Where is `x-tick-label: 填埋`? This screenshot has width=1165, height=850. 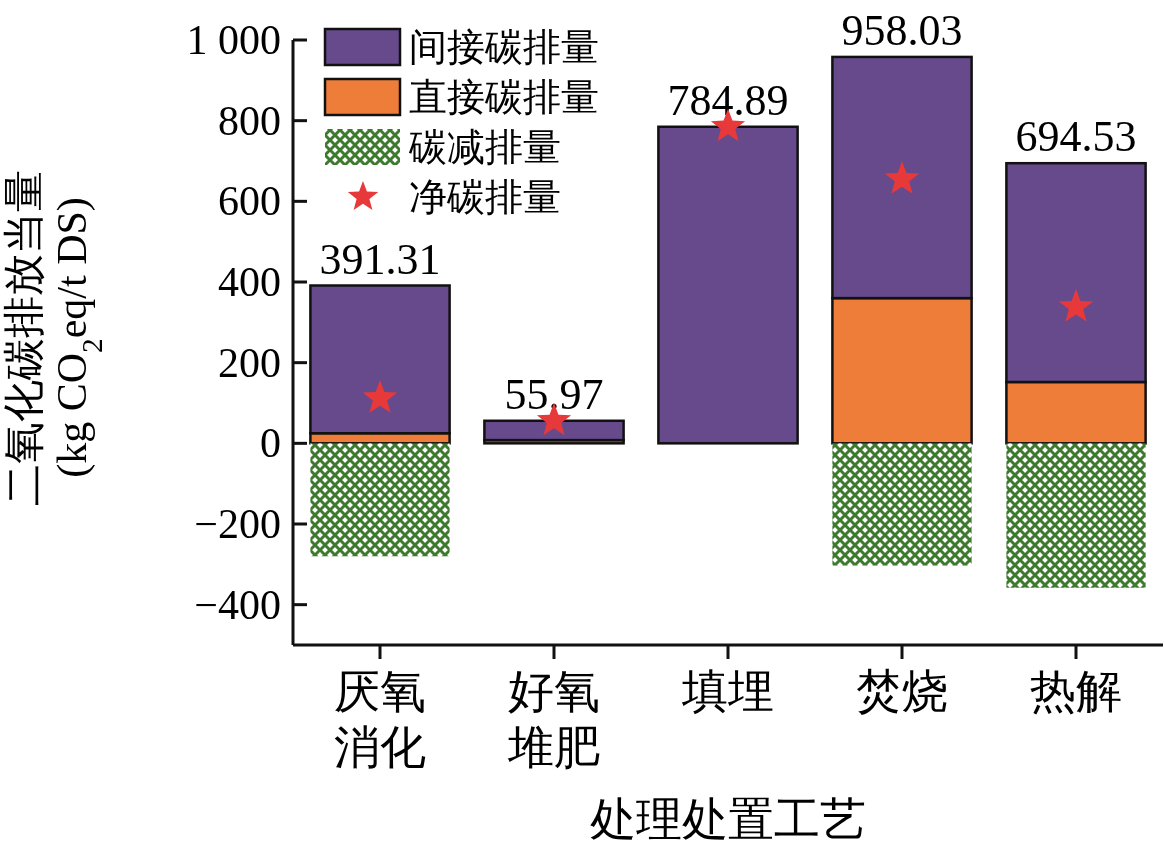
x-tick-label: 填埋 is located at coordinates (727, 691).